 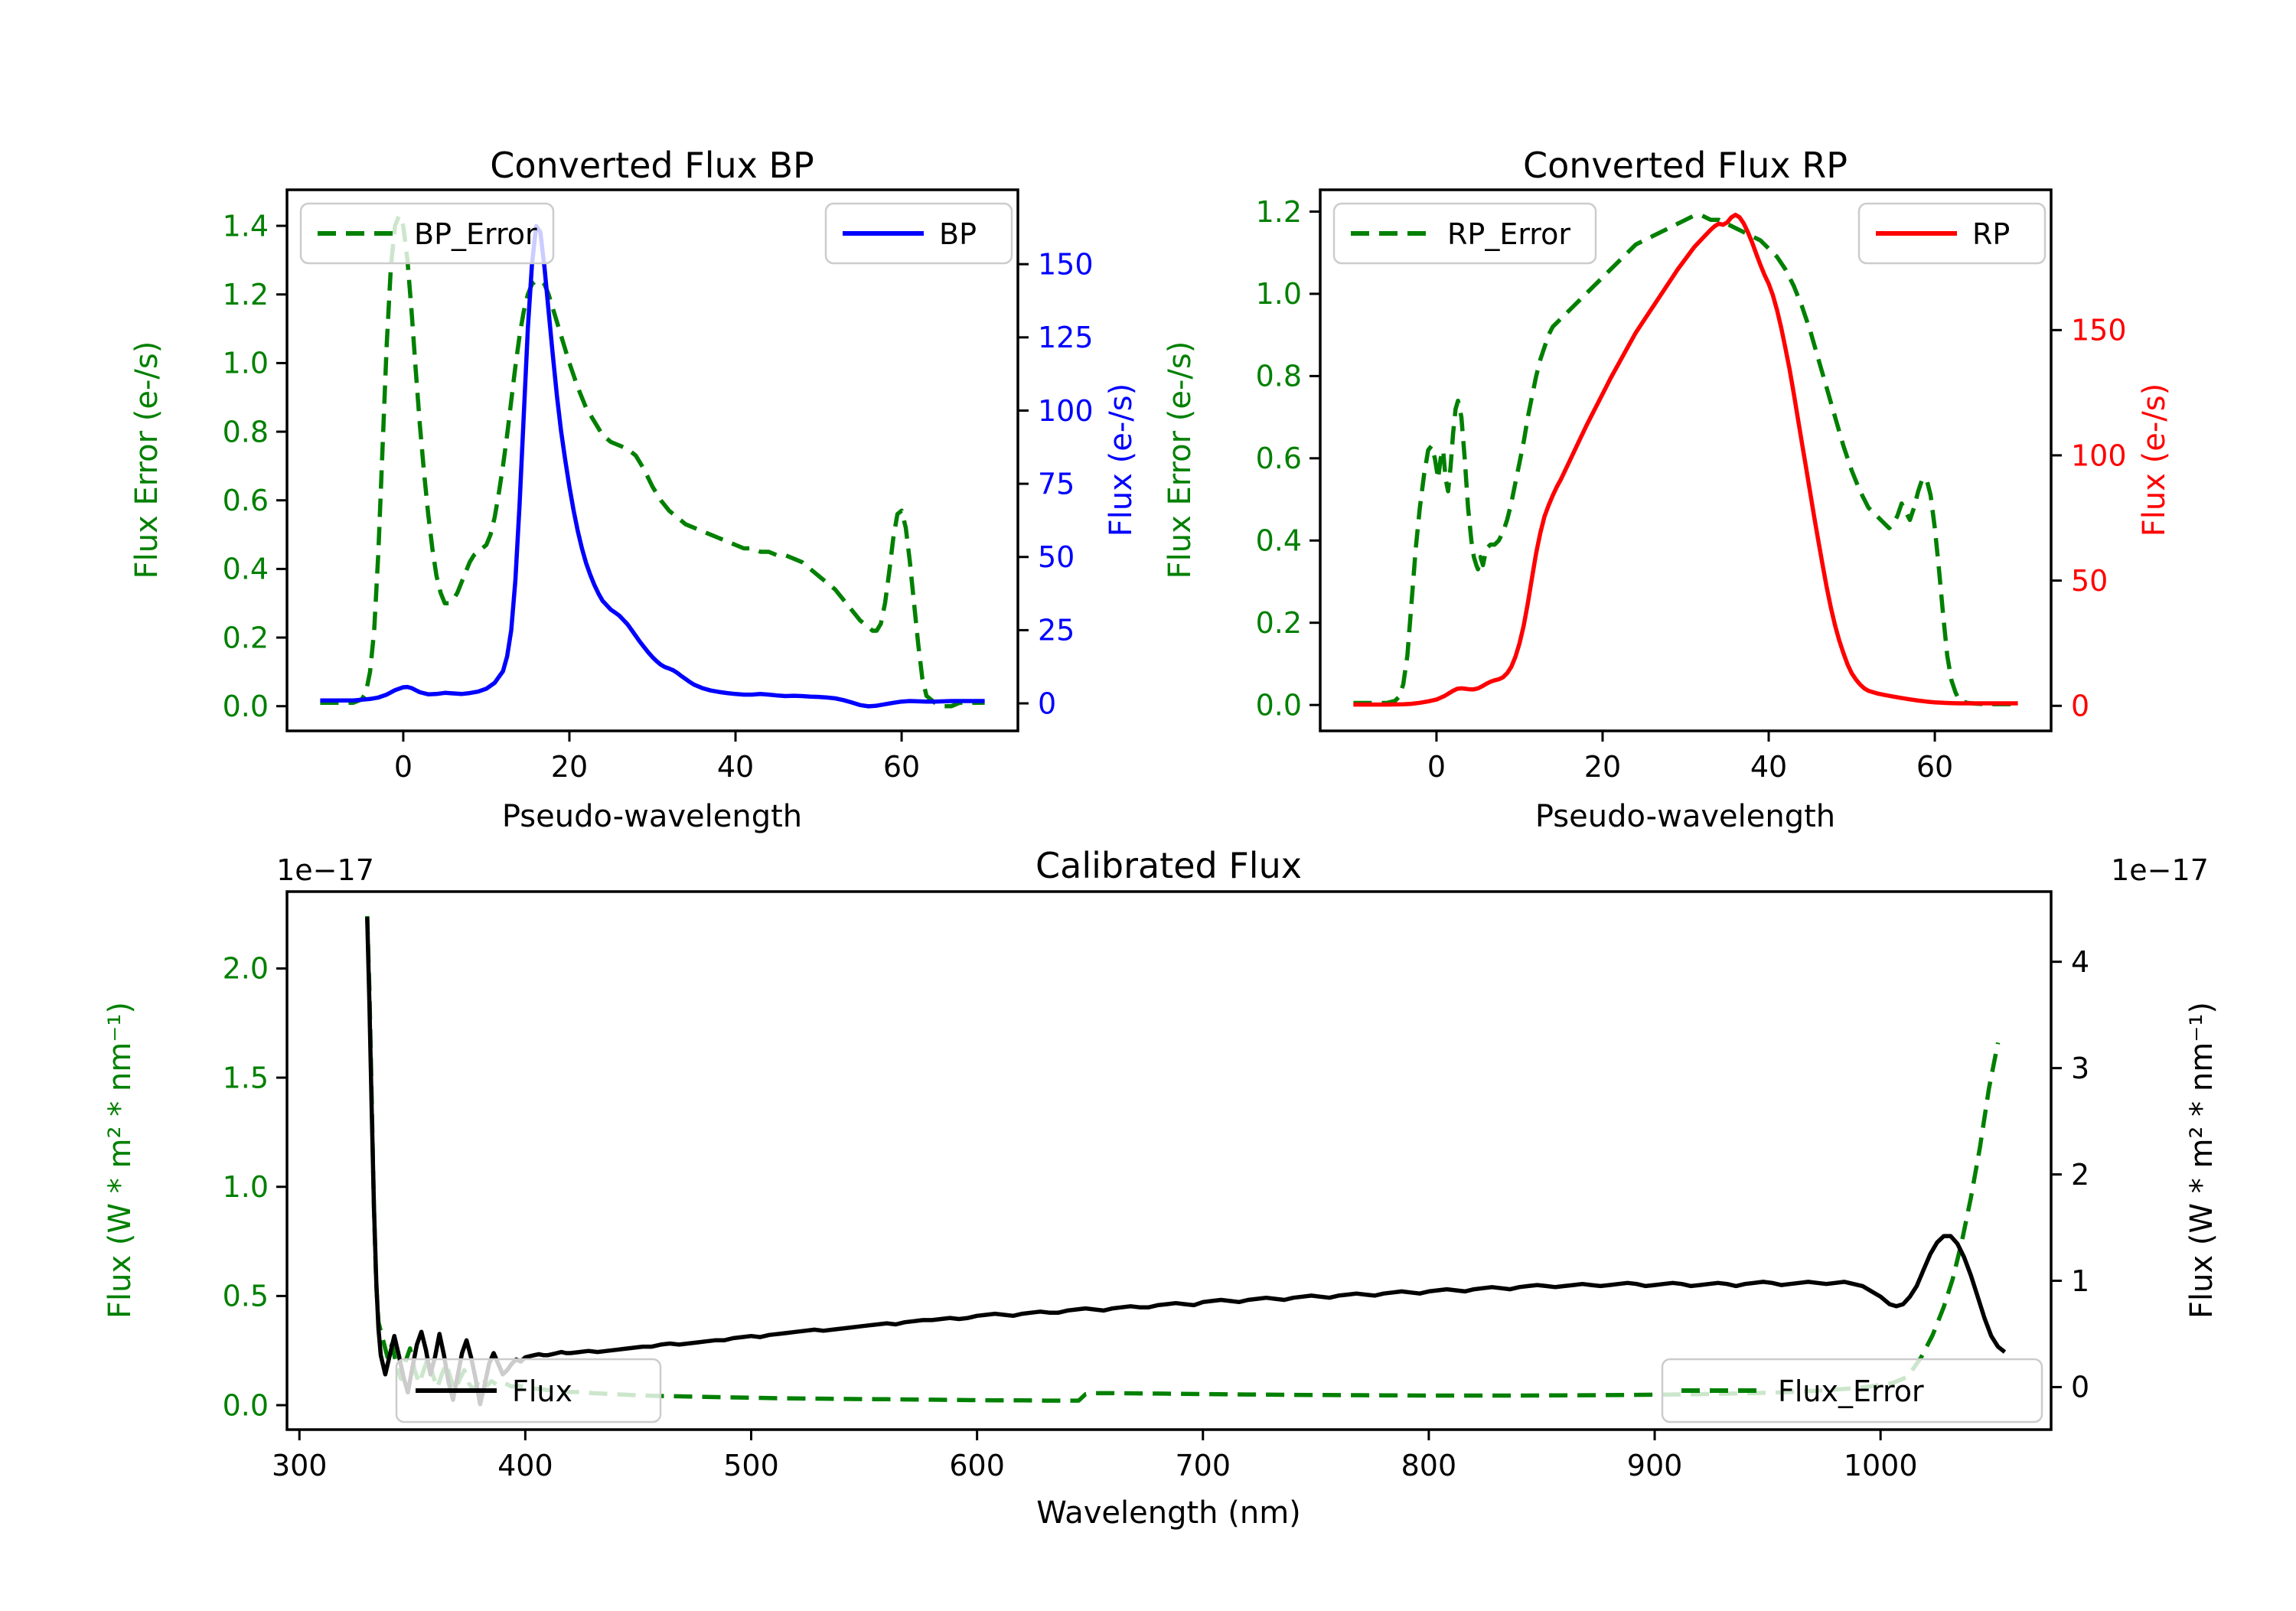 I want to click on cal-ylabel-right: Flux (W * m² * nm⁻¹), so click(x=2201, y=1160).